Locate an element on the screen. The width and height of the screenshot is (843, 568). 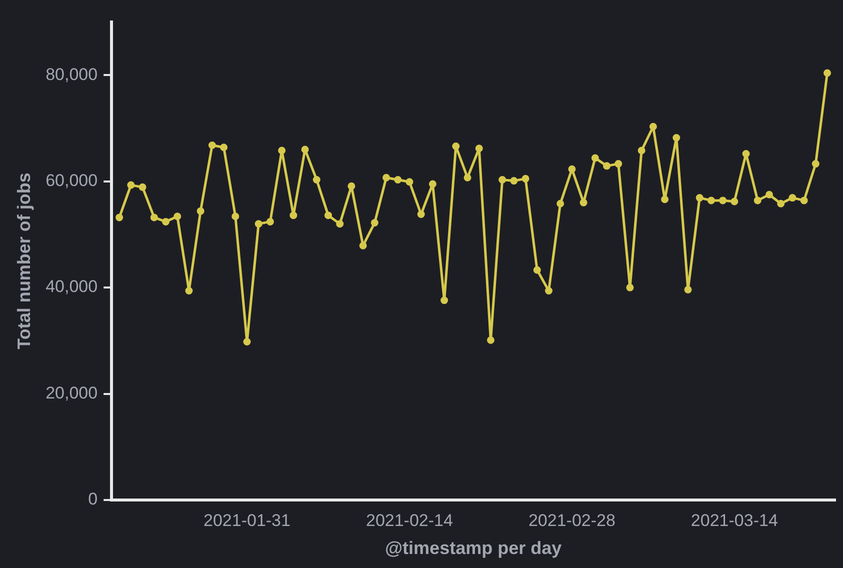
x-tick-label: 2021-02-14 is located at coordinates (409, 520).